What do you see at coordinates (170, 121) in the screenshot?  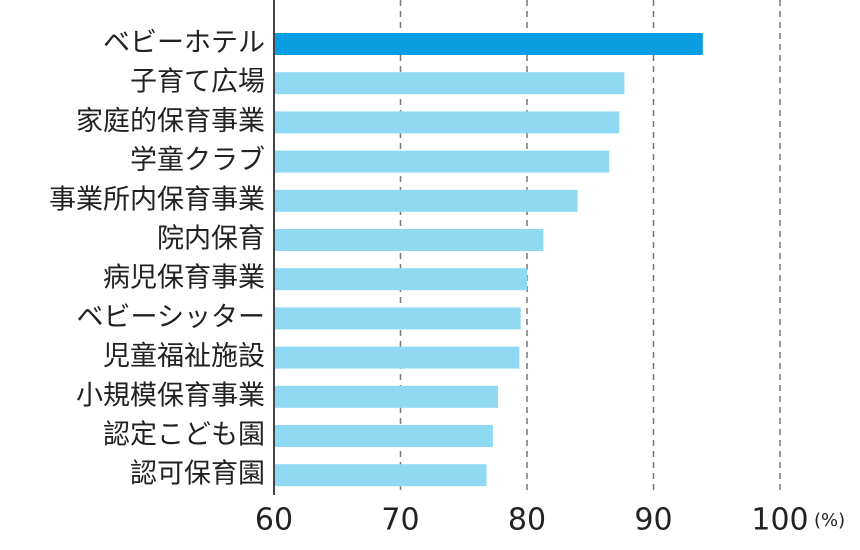 I see `category-label: 家庭的保育事業` at bounding box center [170, 121].